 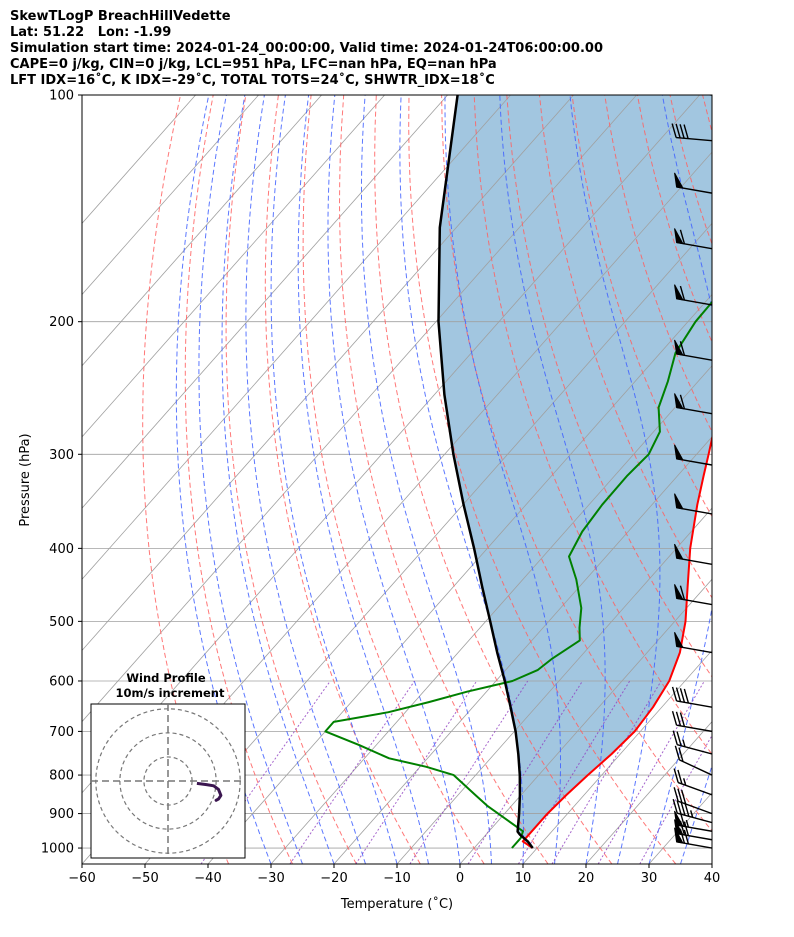 I want to click on hodograph-subtitle: 10m/s increment, so click(x=170, y=693).